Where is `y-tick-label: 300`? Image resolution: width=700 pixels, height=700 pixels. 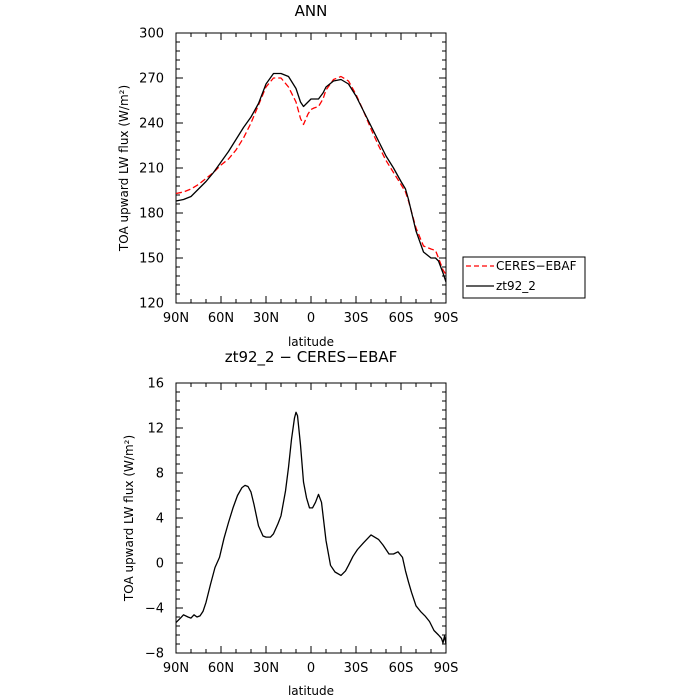 y-tick-label: 300 is located at coordinates (151, 34).